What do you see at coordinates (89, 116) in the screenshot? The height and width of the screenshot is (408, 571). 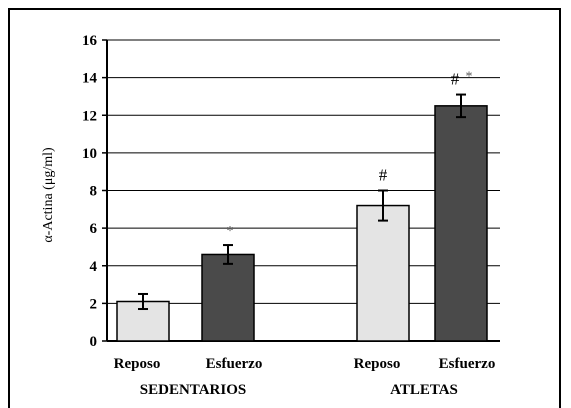 I see `y-tick-label: 12` at bounding box center [89, 116].